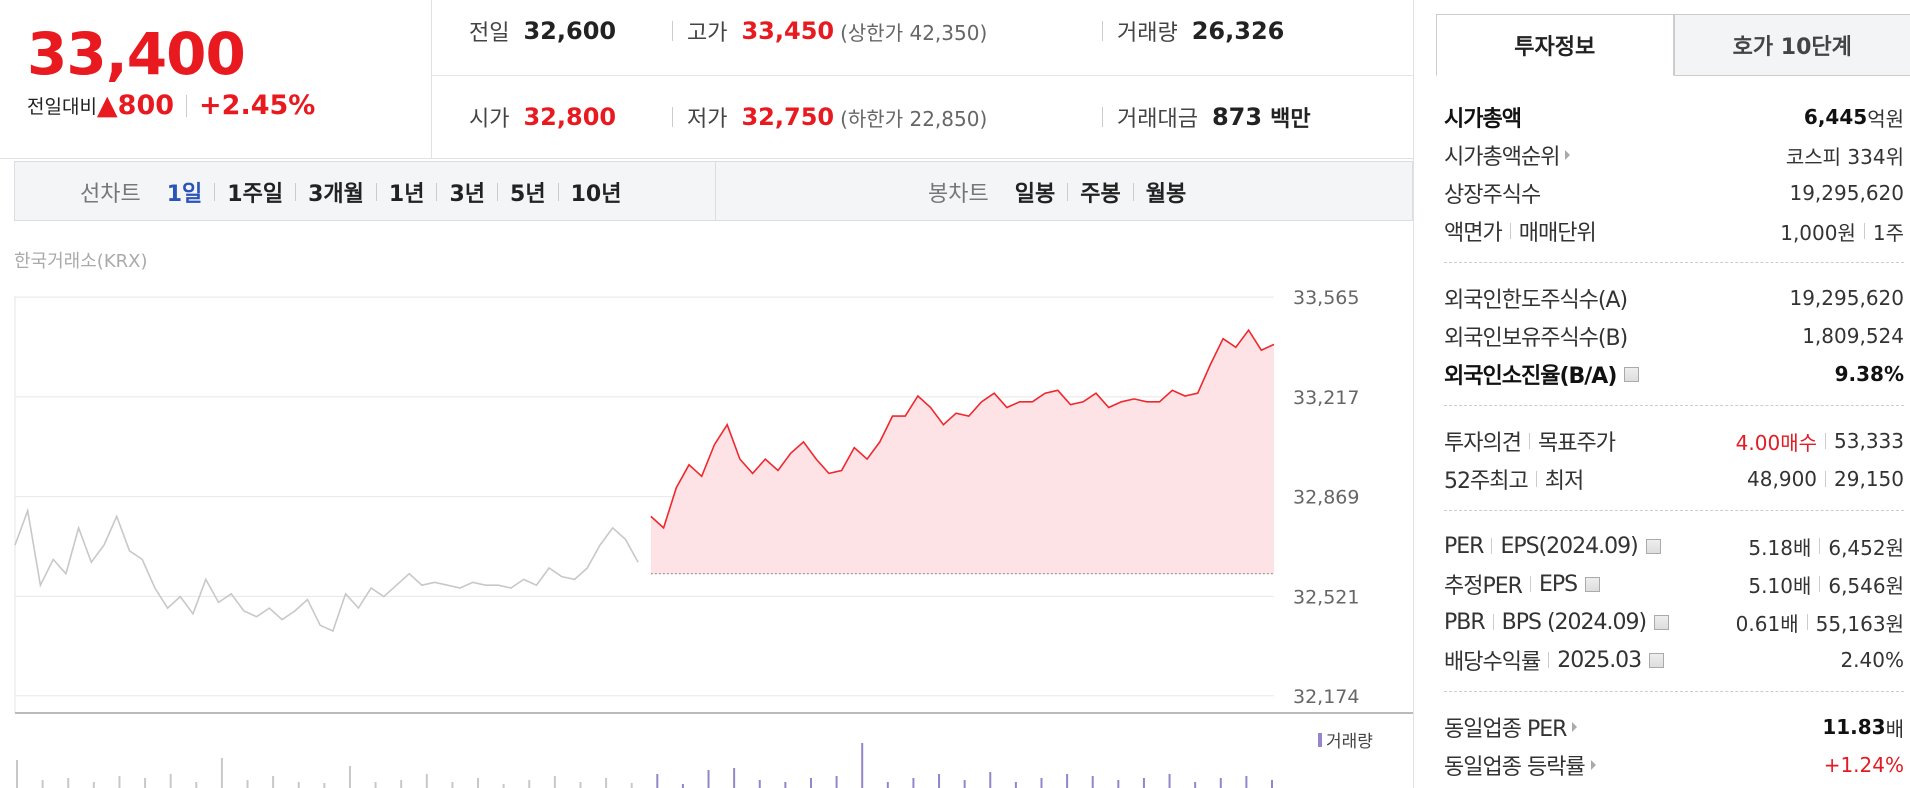 The image size is (1910, 788). Describe the element at coordinates (1326, 597) in the screenshot. I see `y-tick-label: 32,521` at that location.